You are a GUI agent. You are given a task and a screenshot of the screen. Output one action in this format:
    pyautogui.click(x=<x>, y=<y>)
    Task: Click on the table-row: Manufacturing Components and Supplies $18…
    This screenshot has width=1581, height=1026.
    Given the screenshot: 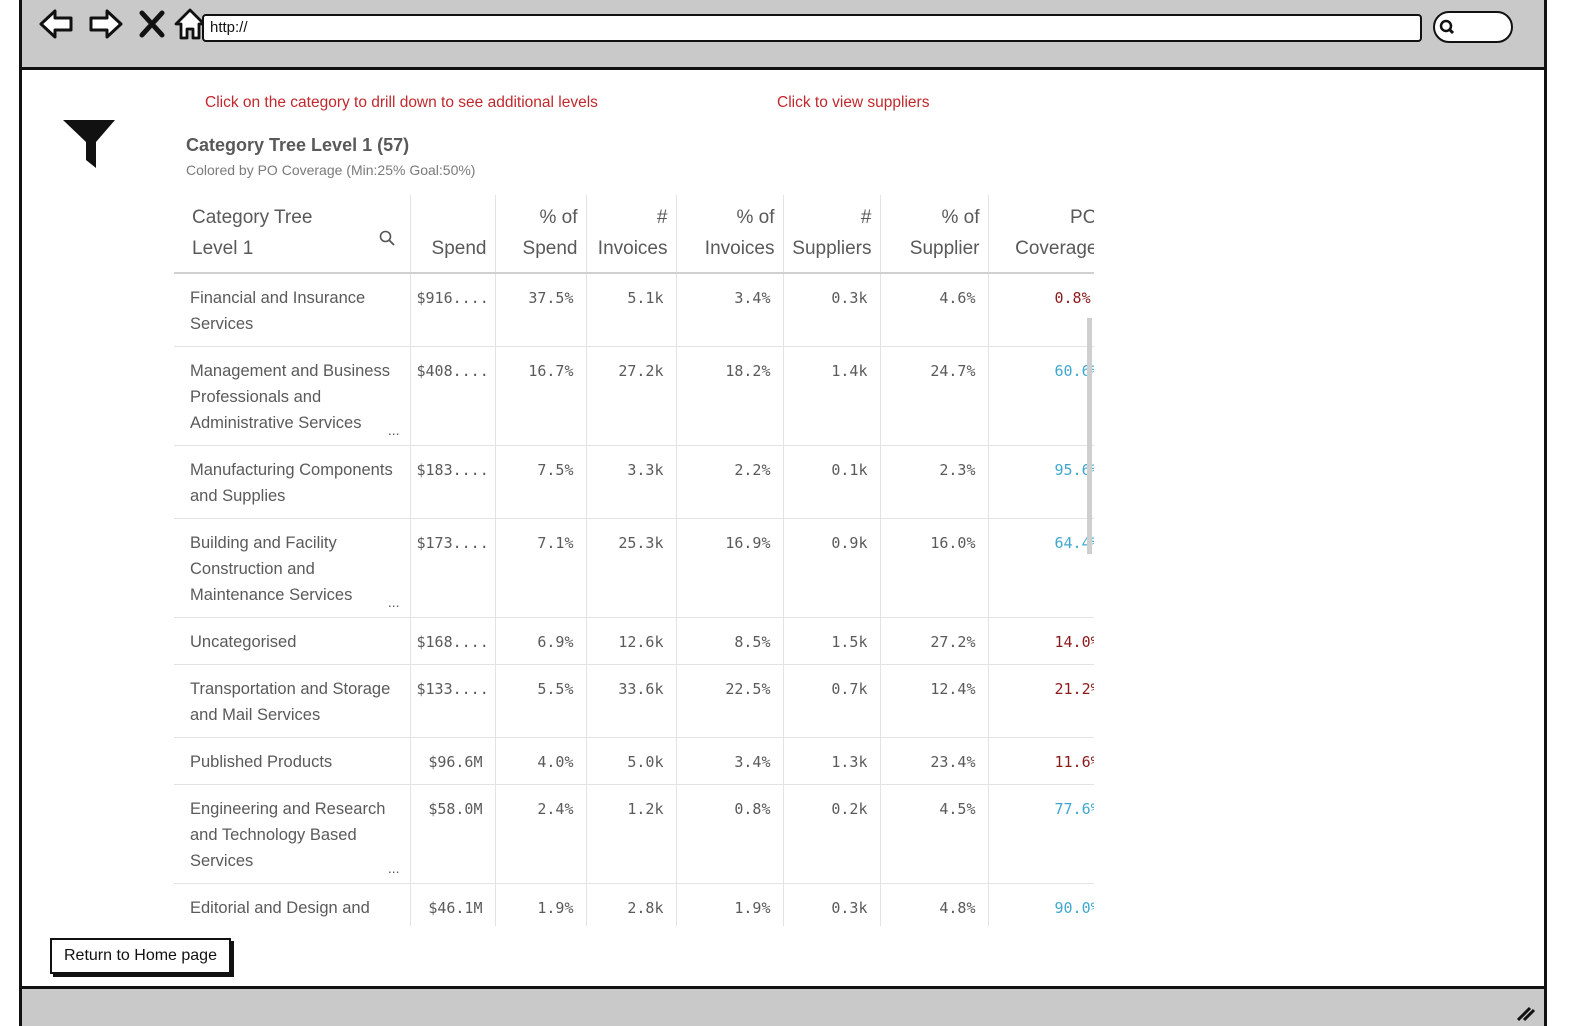 What is the action you would take?
    pyautogui.click(x=634, y=482)
    